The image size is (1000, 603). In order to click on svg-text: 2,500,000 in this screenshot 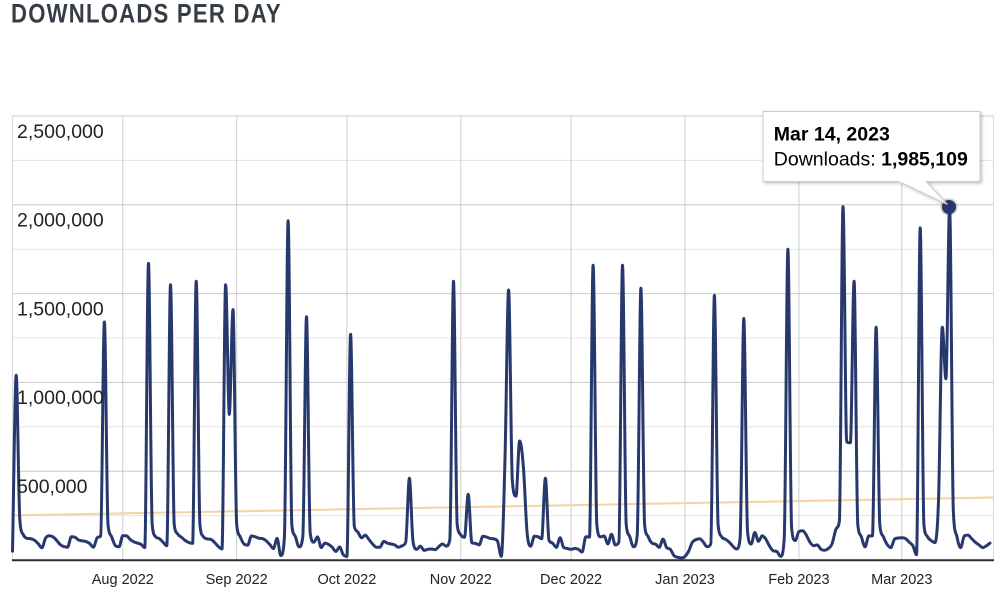, I will do `click(60, 132)`.